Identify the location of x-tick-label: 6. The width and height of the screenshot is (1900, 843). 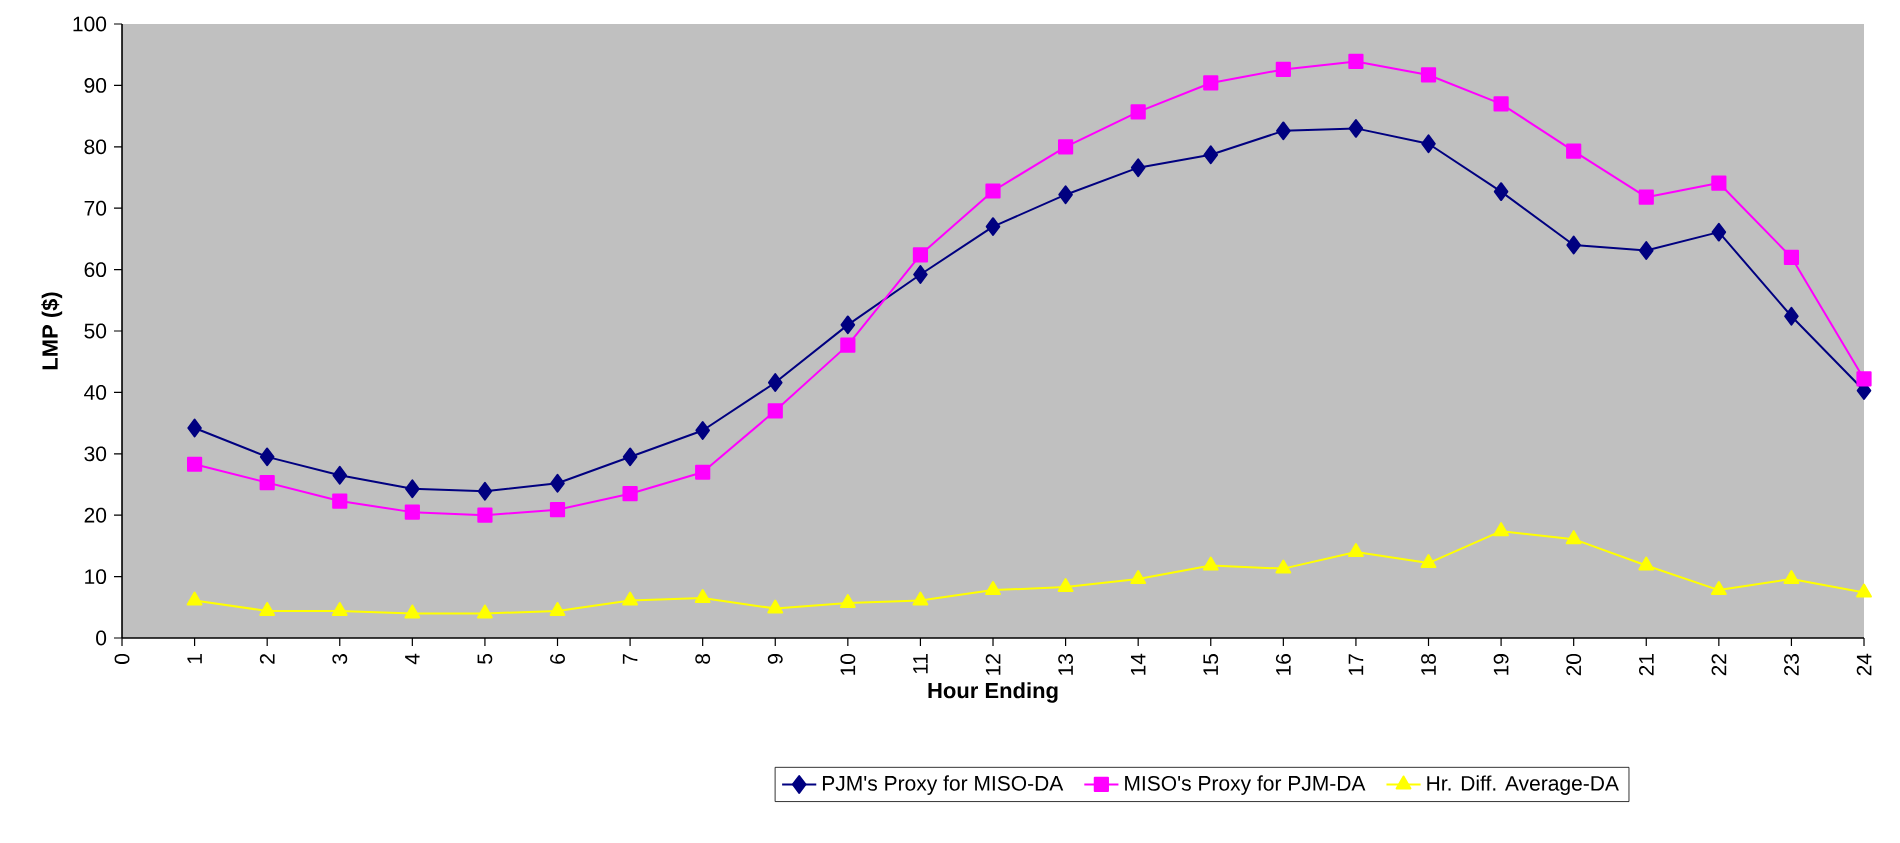
(557, 658).